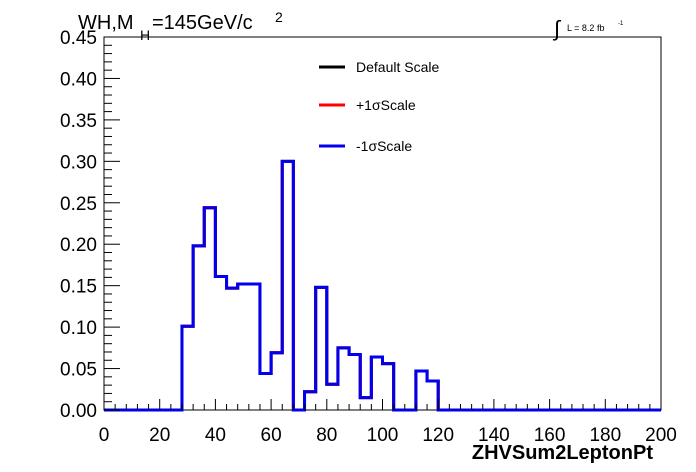  Describe the element at coordinates (271, 435) in the screenshot. I see `x-tick-label: 60` at that location.